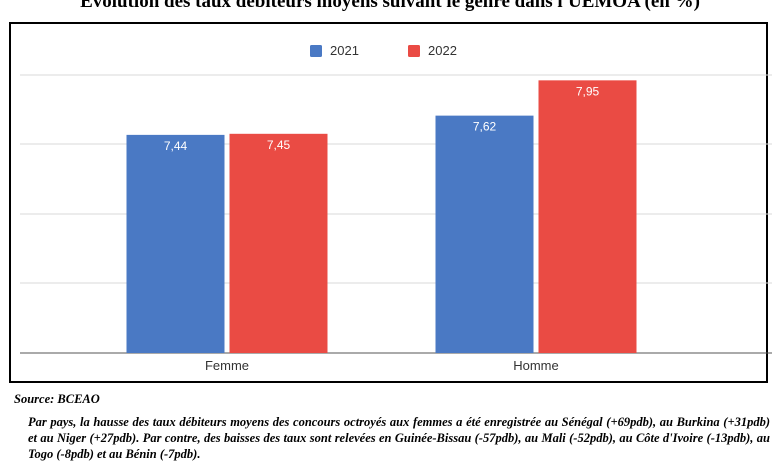 The image size is (780, 470). What do you see at coordinates (442, 50) in the screenshot?
I see `legend-label: 2022` at bounding box center [442, 50].